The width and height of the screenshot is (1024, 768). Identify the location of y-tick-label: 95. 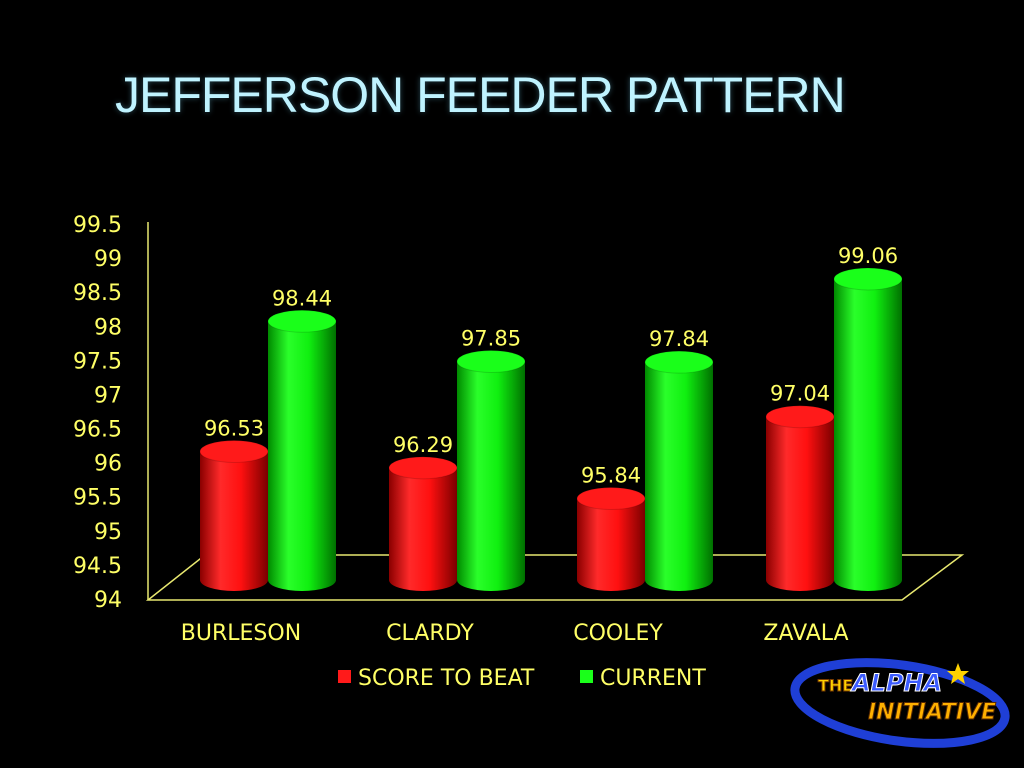
(108, 532).